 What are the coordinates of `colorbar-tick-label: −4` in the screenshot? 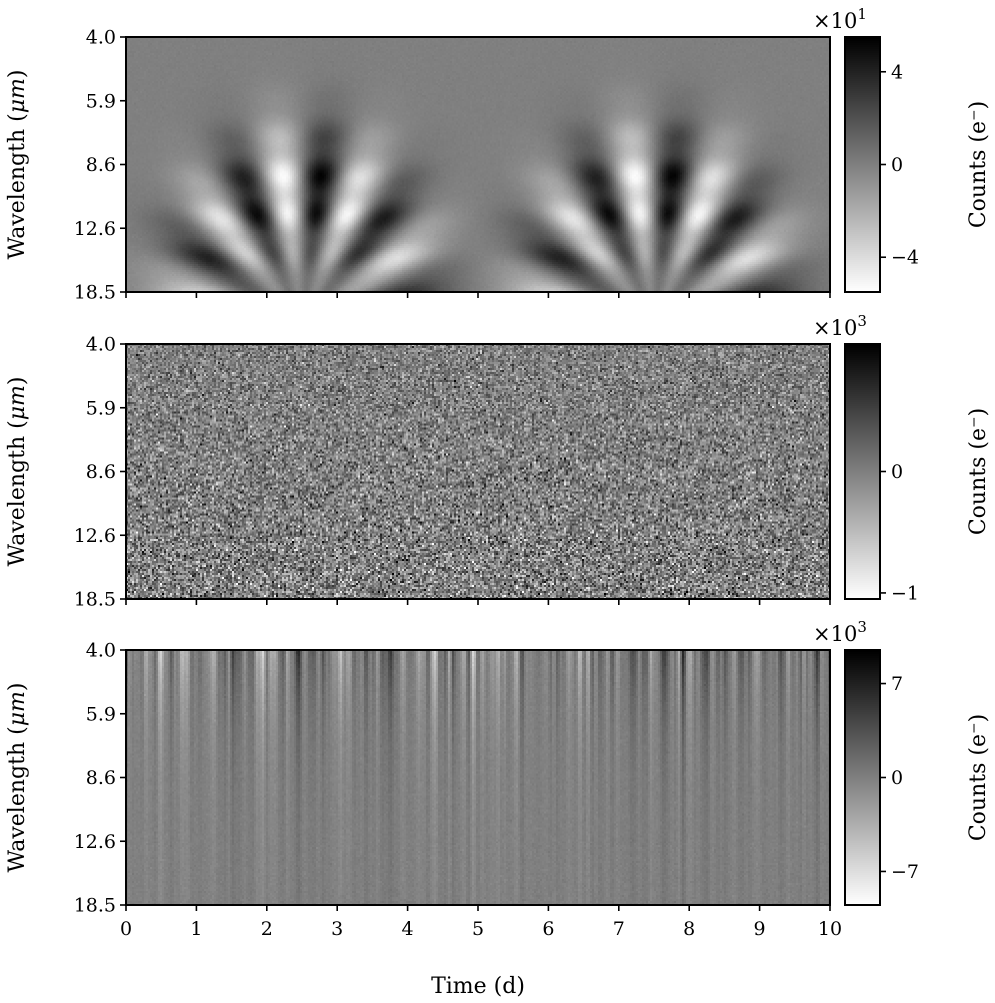 It's located at (905, 258).